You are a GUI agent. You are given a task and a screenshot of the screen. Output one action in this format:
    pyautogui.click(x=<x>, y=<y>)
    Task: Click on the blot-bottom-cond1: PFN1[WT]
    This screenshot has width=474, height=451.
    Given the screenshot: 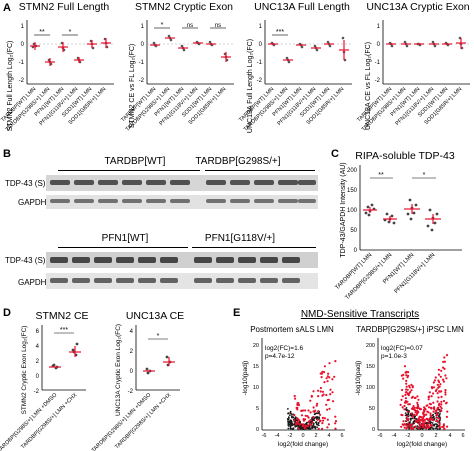 What is the action you would take?
    pyautogui.click(x=125, y=238)
    